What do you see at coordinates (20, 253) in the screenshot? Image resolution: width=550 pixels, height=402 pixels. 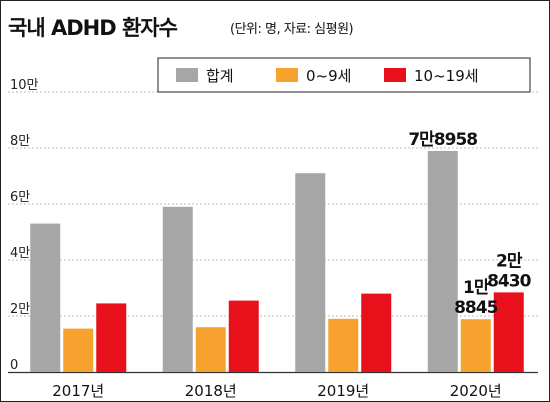 I see `y-tick-label: 4만` at bounding box center [20, 253].